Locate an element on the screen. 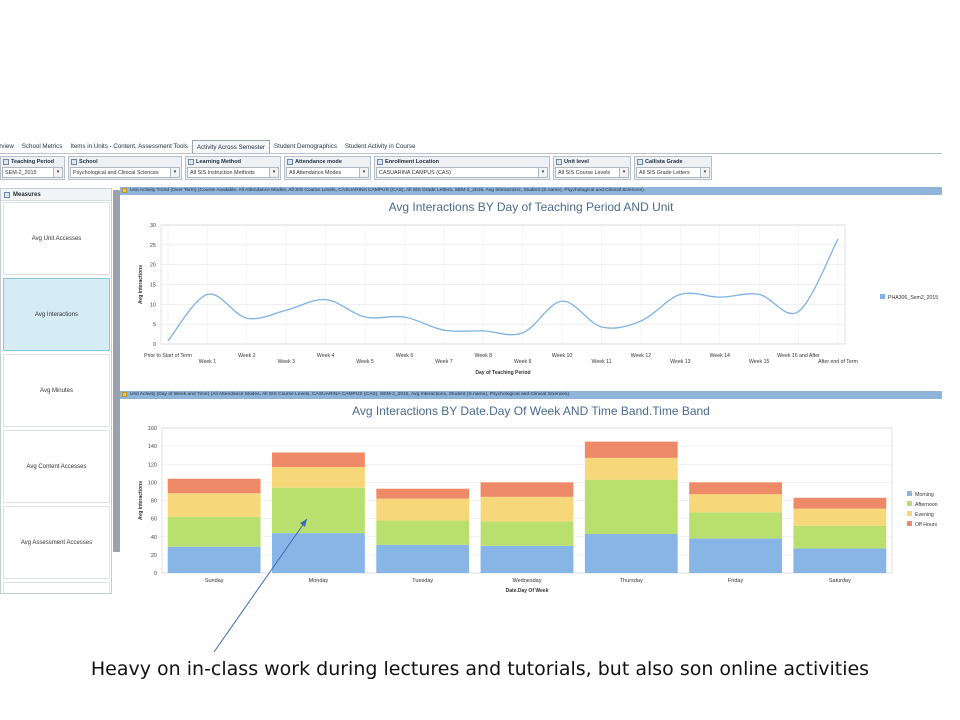 This screenshot has width=960, height=720. filter-unit-level: Unit level All SIS Course Levels ▾ is located at coordinates (592, 168).